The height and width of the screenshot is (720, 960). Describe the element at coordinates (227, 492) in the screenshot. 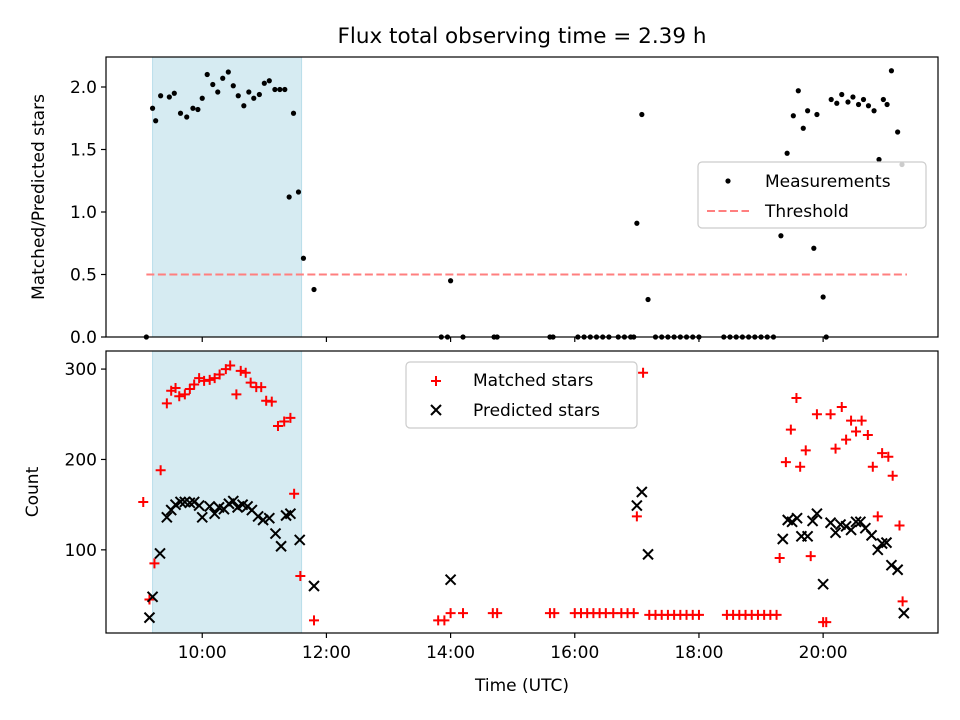

I see `bottom-highlight-span` at that location.